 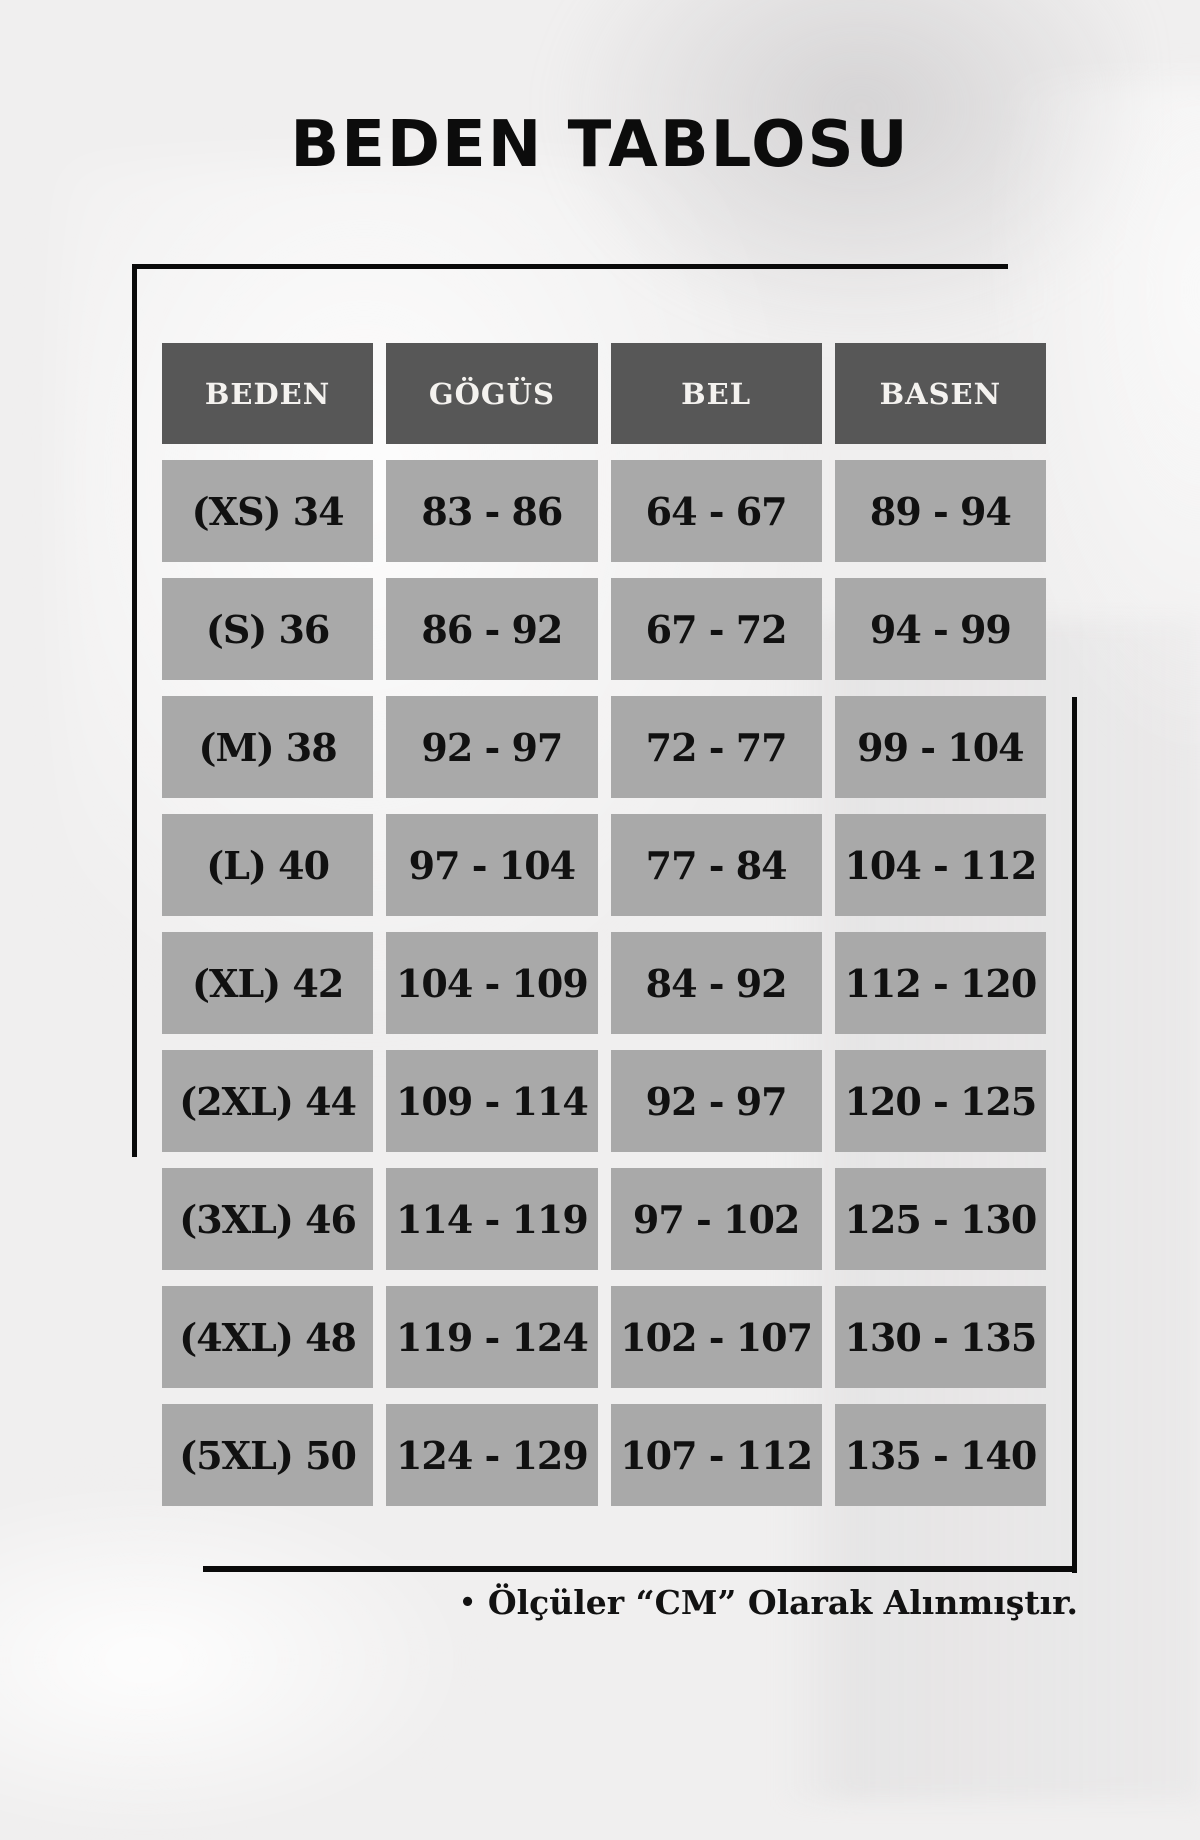 What do you see at coordinates (268, 393) in the screenshot?
I see `header-cell-beden: BEDEN` at bounding box center [268, 393].